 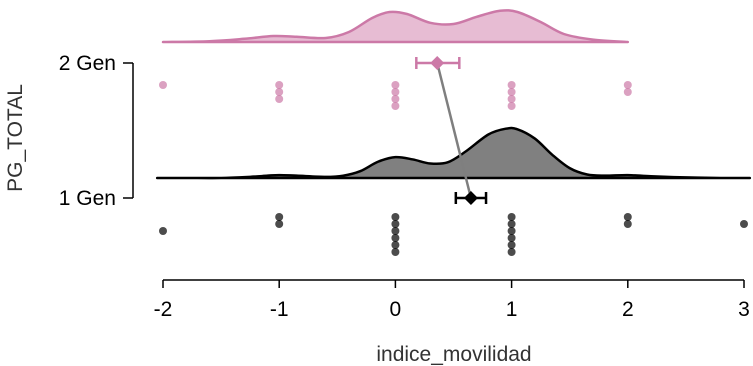 I want to click on y-ticks: 1 Gen 2 Gen, so click(x=96, y=131).